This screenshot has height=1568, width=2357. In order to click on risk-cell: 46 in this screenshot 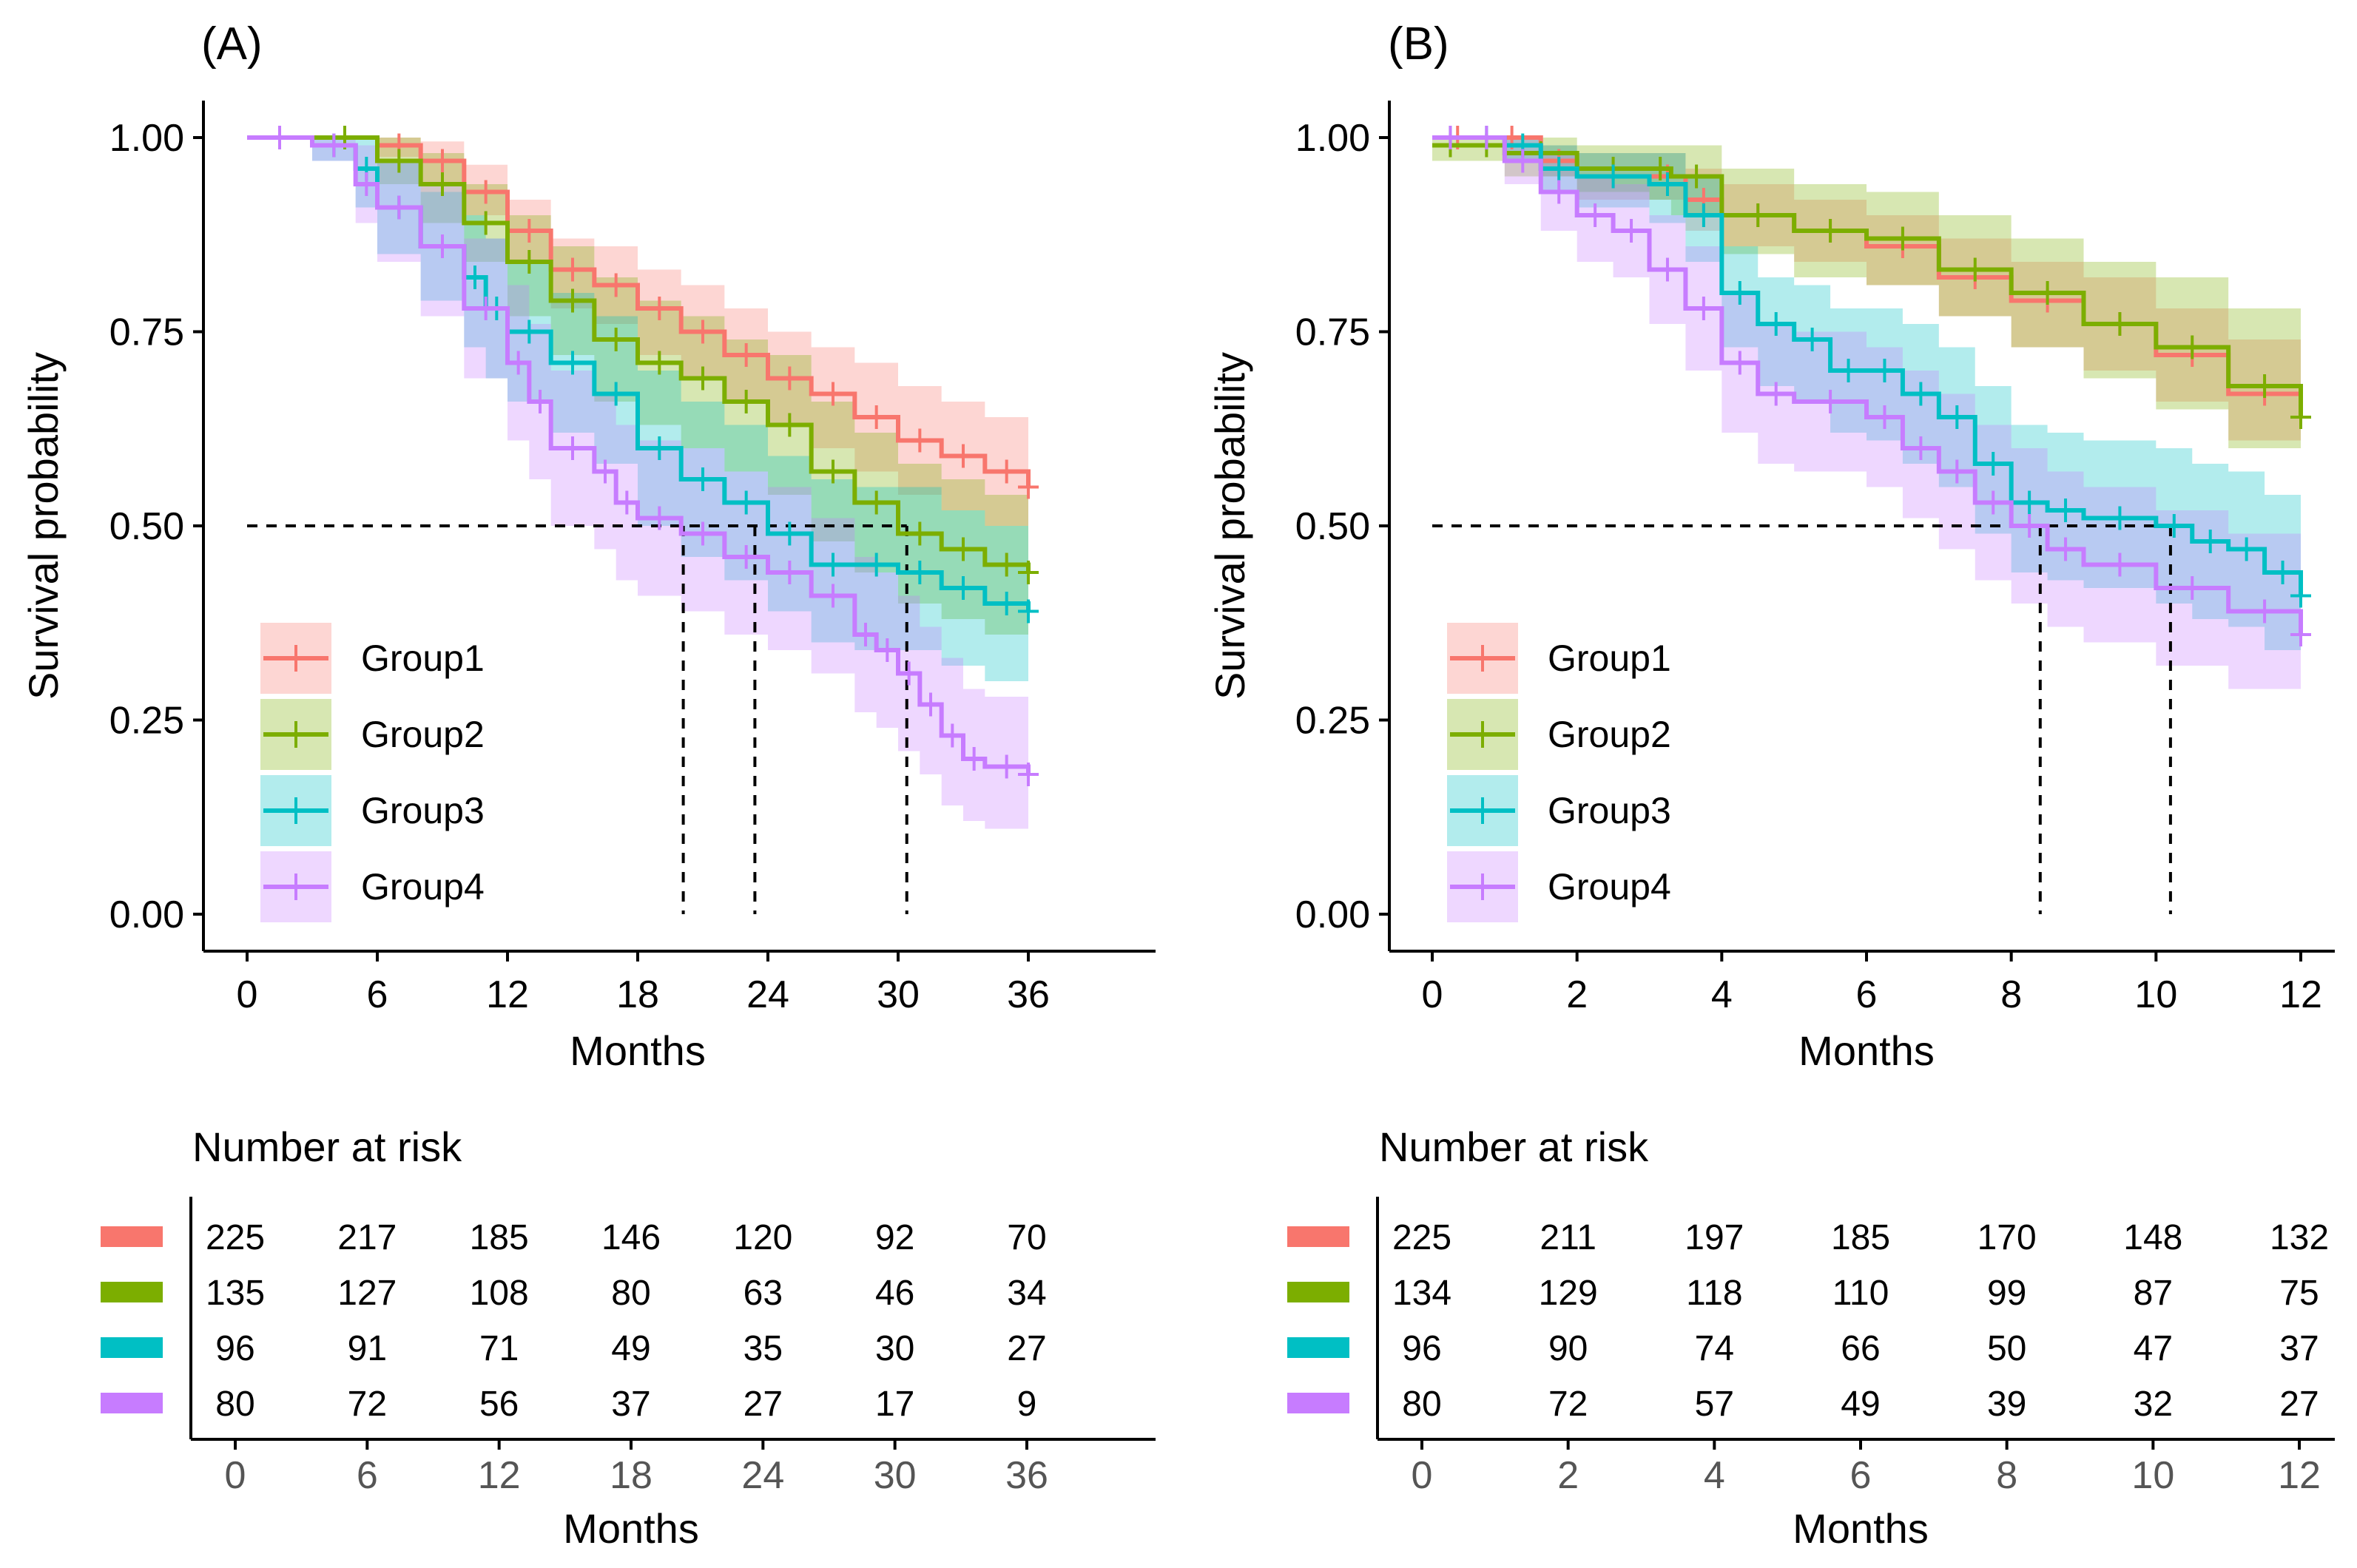, I will do `click(894, 1293)`.